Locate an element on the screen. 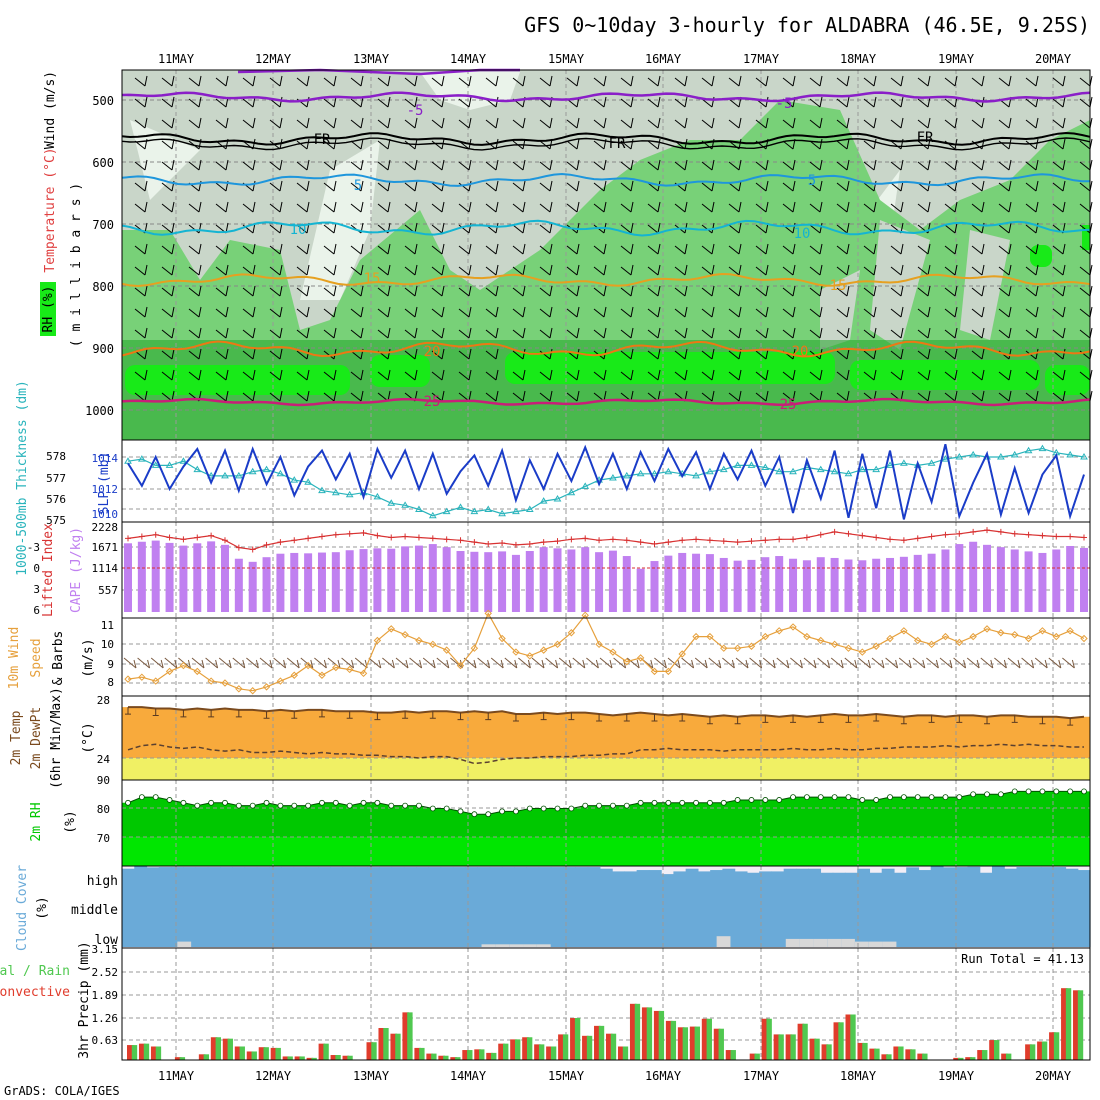 This screenshot has width=1100, height=1100. thickness-markers is located at coordinates (606, 481).